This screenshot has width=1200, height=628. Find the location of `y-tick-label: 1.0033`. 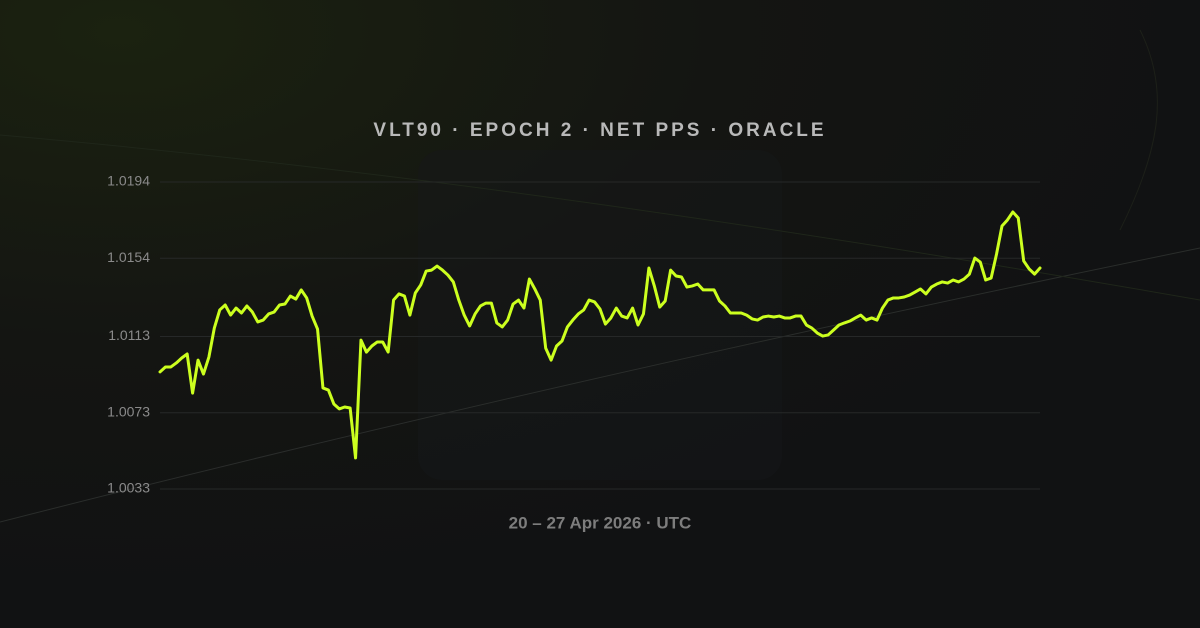

y-tick-label: 1.0033 is located at coordinates (128, 488).